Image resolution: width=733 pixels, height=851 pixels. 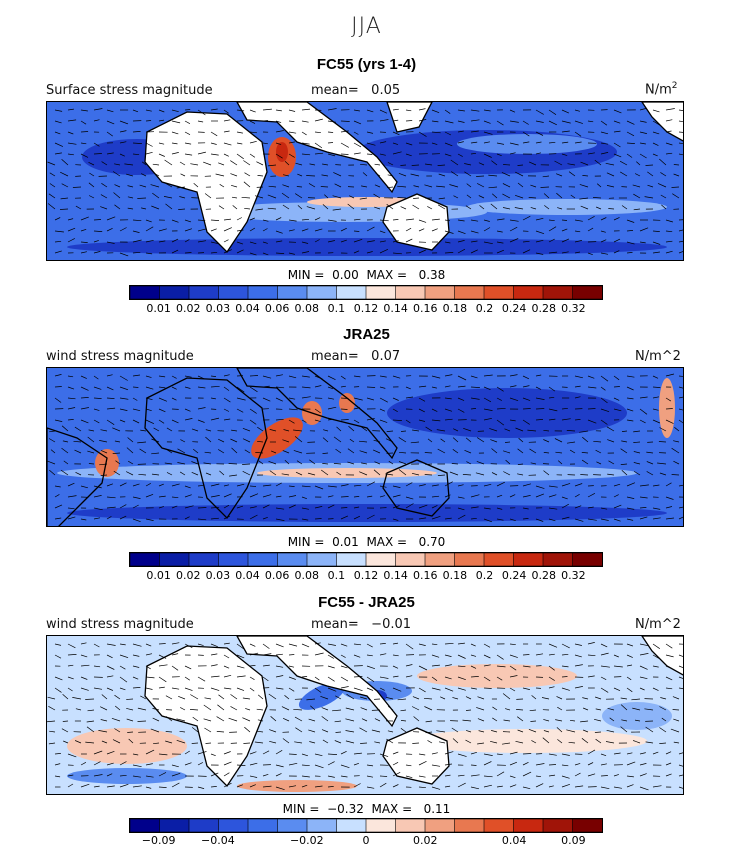 What do you see at coordinates (366, 292) in the screenshot?
I see `panel1-colorbar` at bounding box center [366, 292].